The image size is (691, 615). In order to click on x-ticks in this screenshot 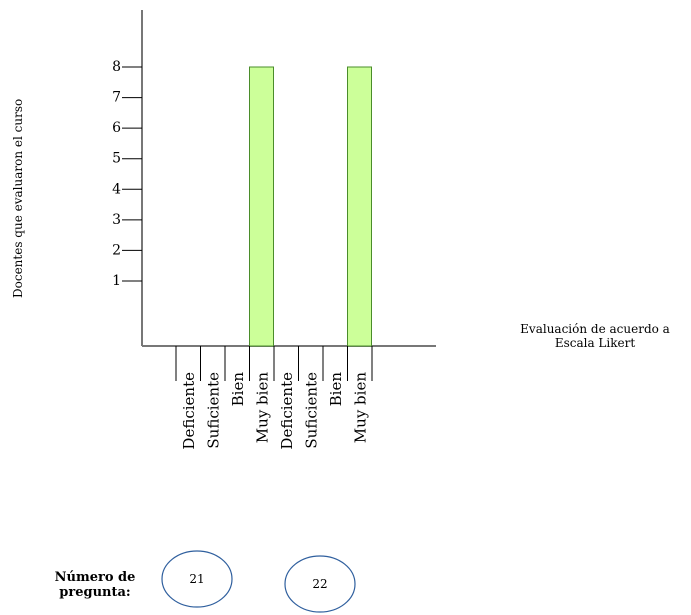, I will do `click(274, 363)`.